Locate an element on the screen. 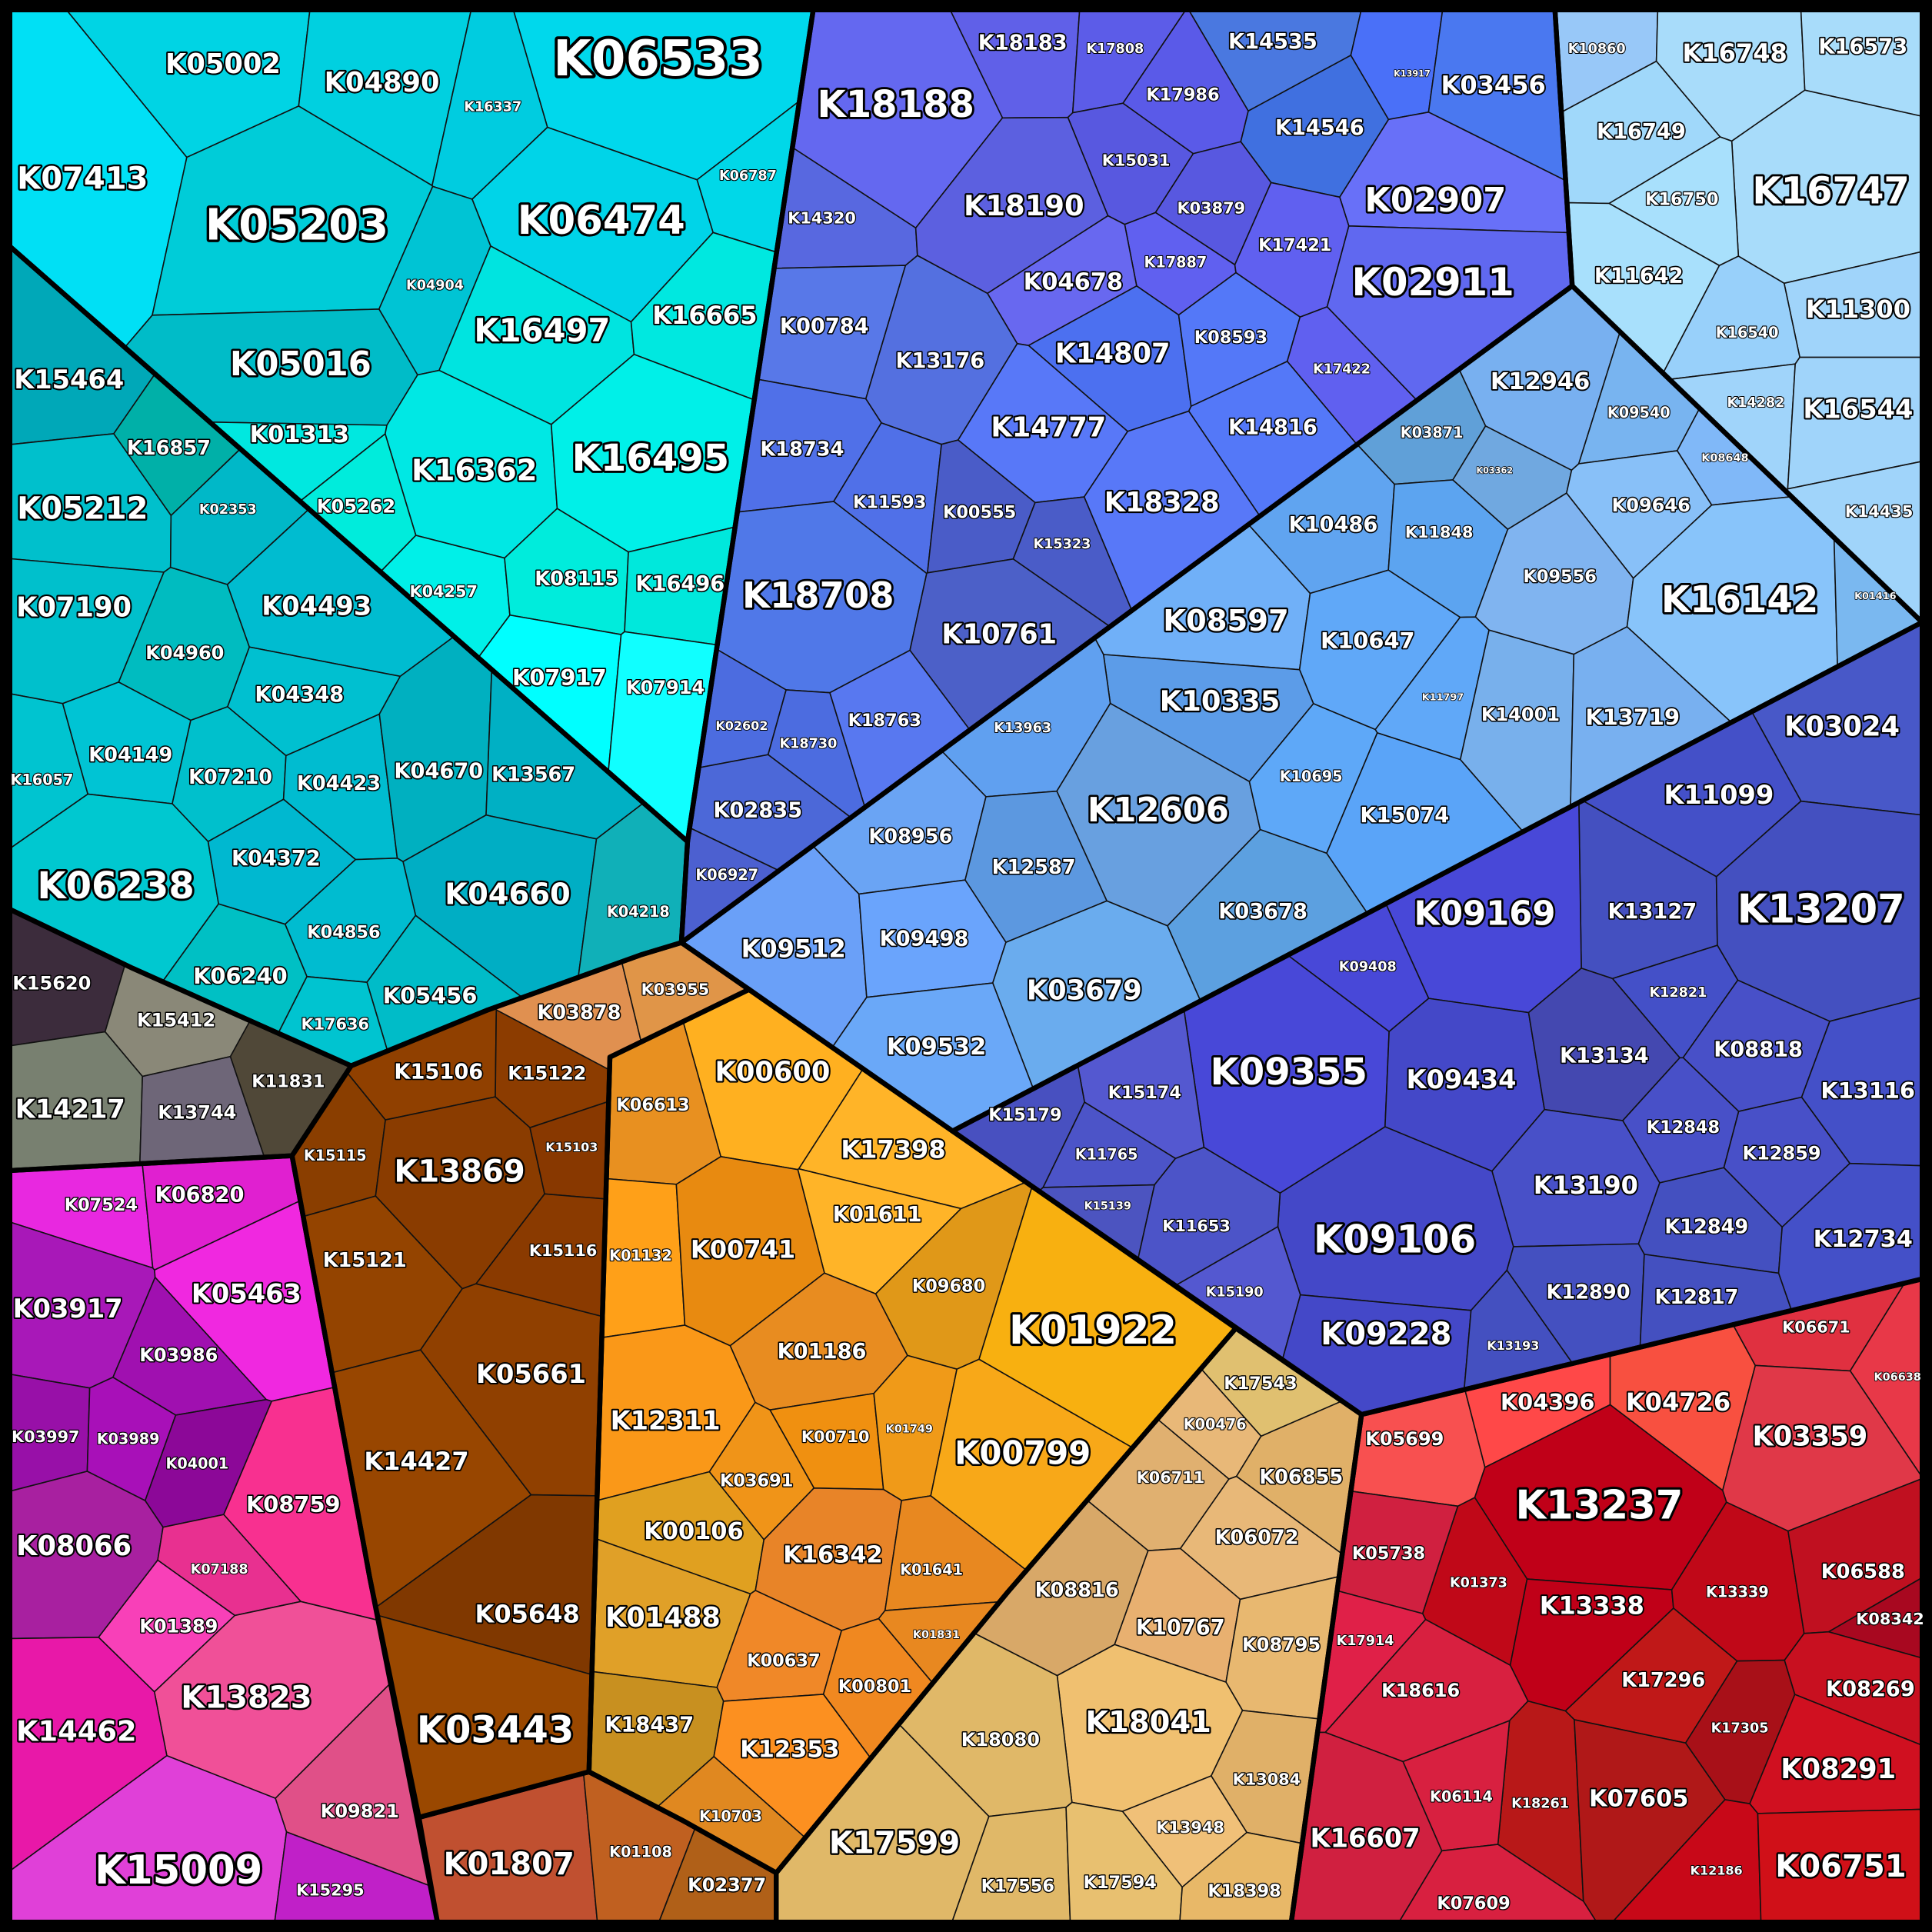 This screenshot has height=1932, width=1932. cell-label: K11831 is located at coordinates (288, 1082).